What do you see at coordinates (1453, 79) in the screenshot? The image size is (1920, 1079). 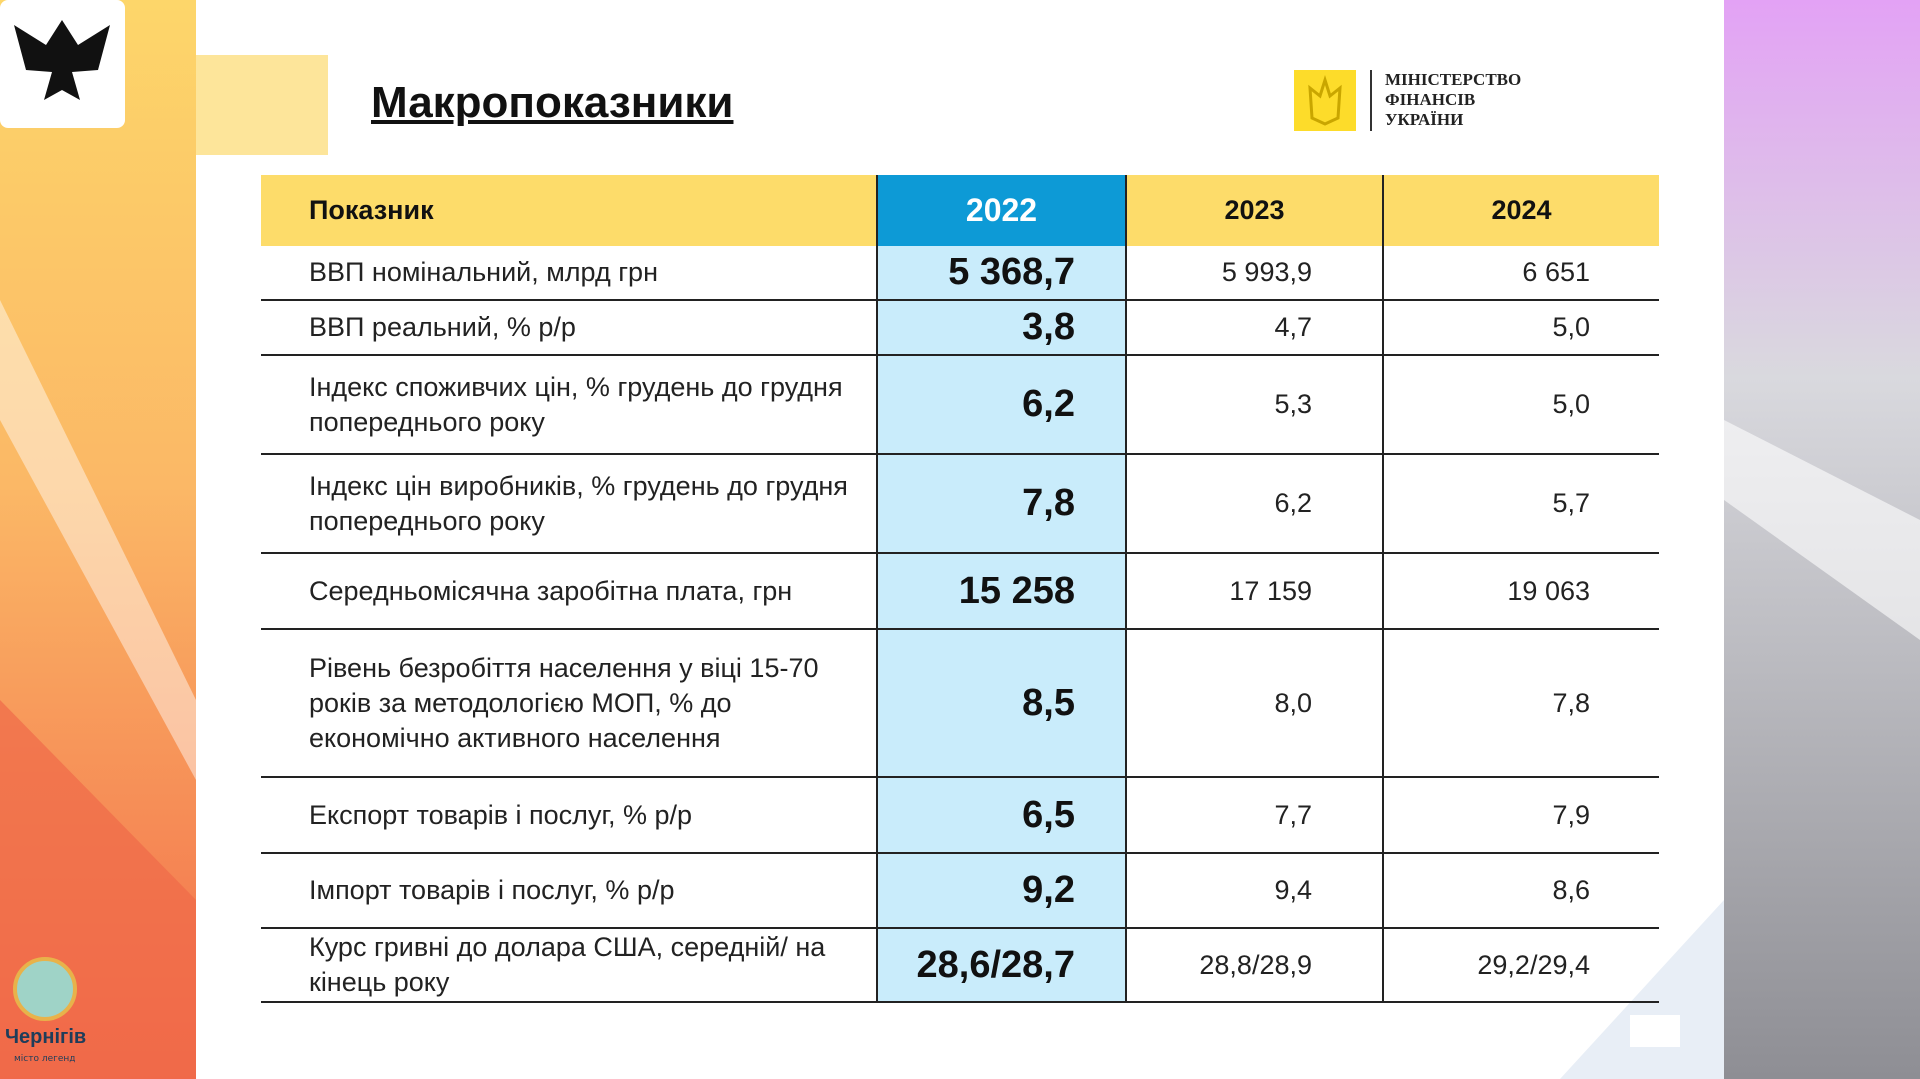 I see `ministry-line: МІНІСТЕРСТВО` at bounding box center [1453, 79].